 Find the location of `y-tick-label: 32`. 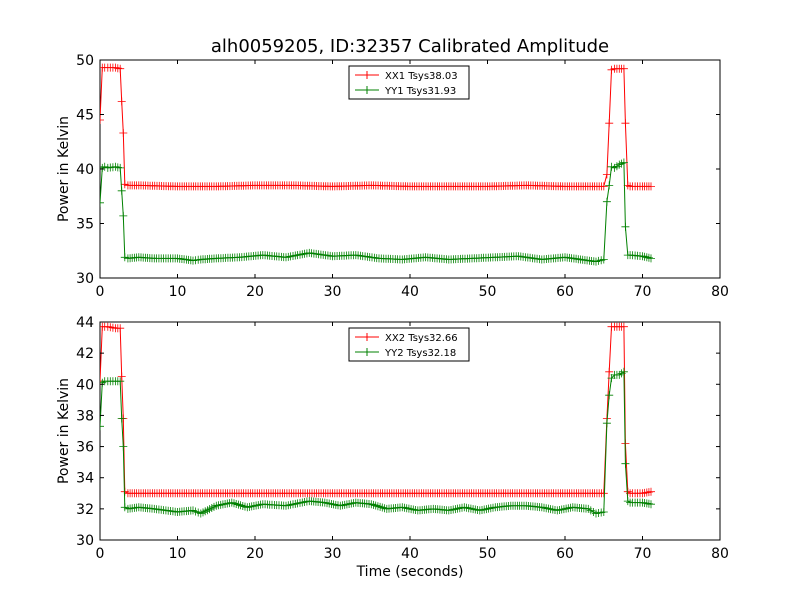

y-tick-label: 32 is located at coordinates (85, 510).